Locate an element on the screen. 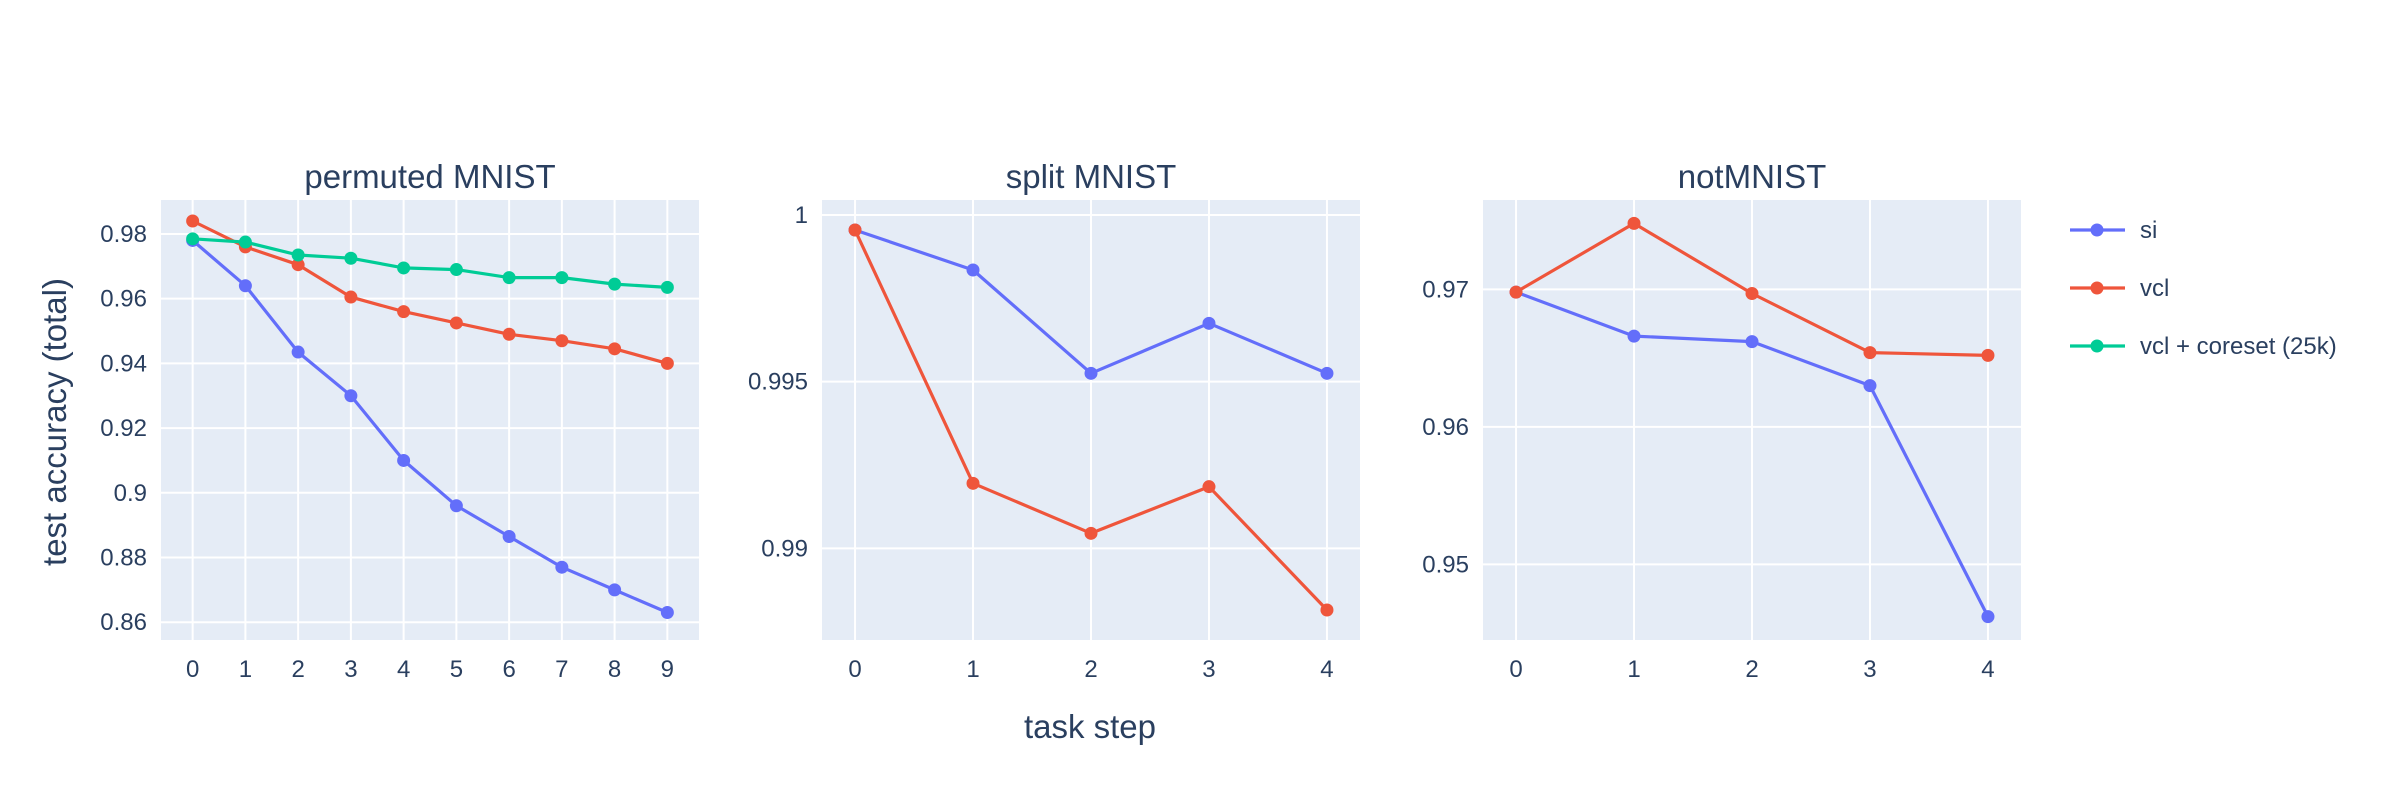  legend-label: vcl is located at coordinates (2154, 288).